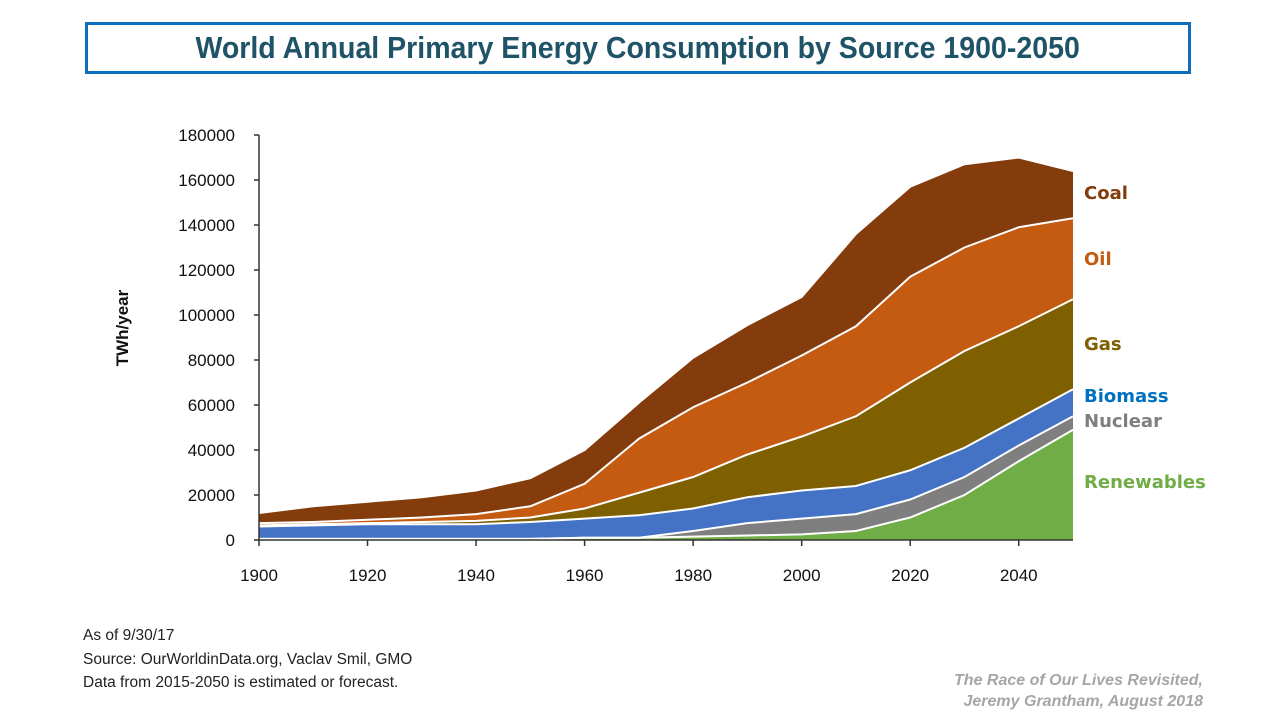 The width and height of the screenshot is (1280, 720). Describe the element at coordinates (910, 575) in the screenshot. I see `x-tick-label: 2020` at that location.